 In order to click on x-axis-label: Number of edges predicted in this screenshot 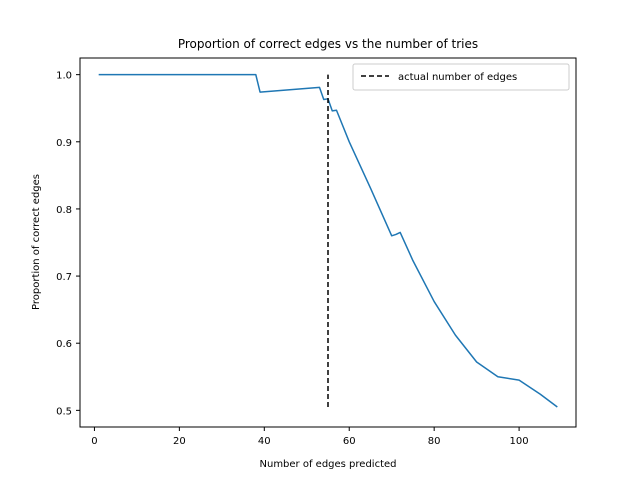, I will do `click(328, 464)`.